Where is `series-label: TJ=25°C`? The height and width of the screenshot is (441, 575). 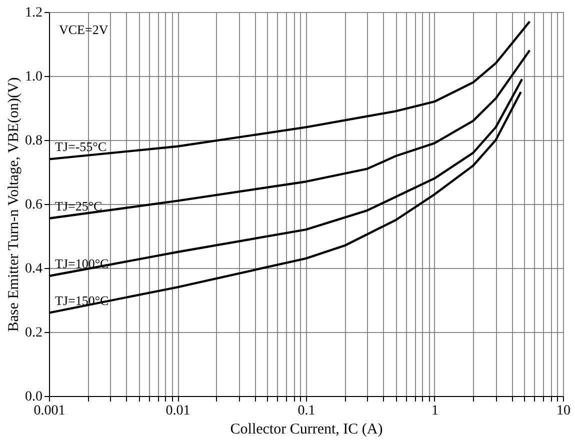 series-label: TJ=25°C is located at coordinates (78, 206).